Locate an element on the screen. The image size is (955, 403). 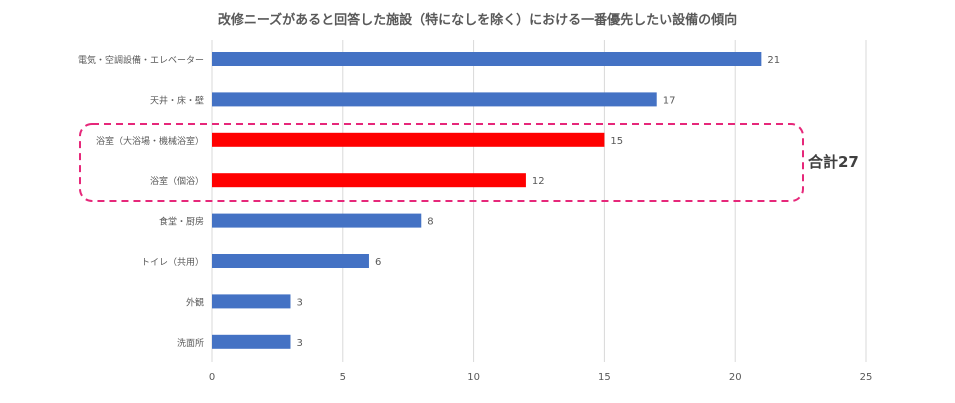
data-label: 8 is located at coordinates (430, 222).